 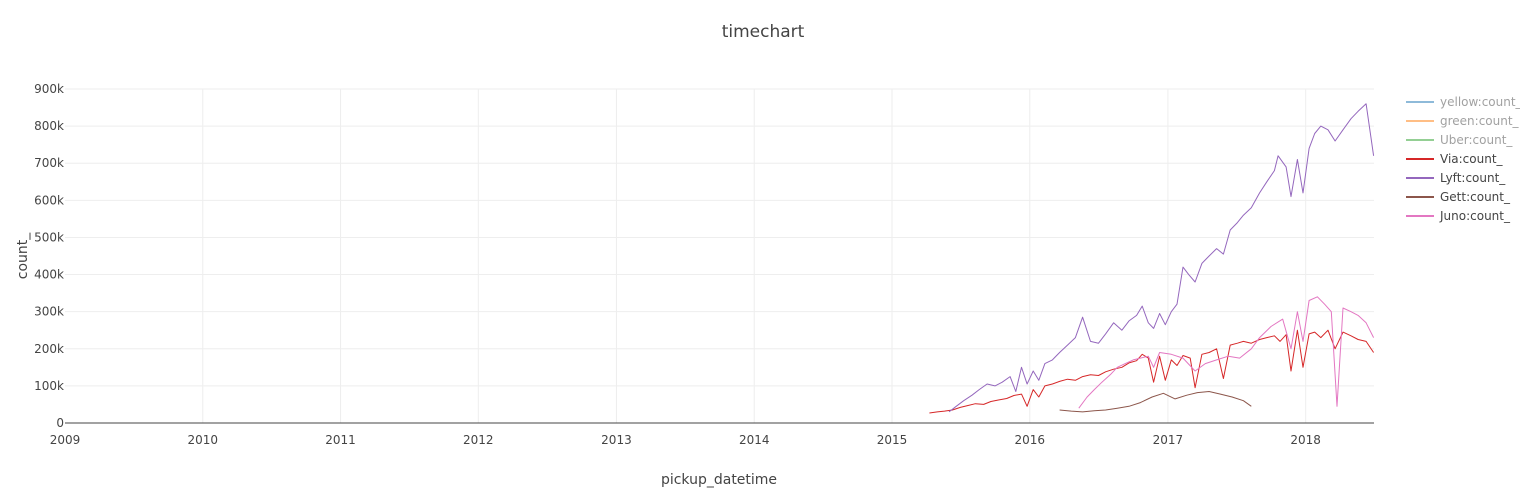 I want to click on legend-label: green:count_, so click(x=1480, y=121).